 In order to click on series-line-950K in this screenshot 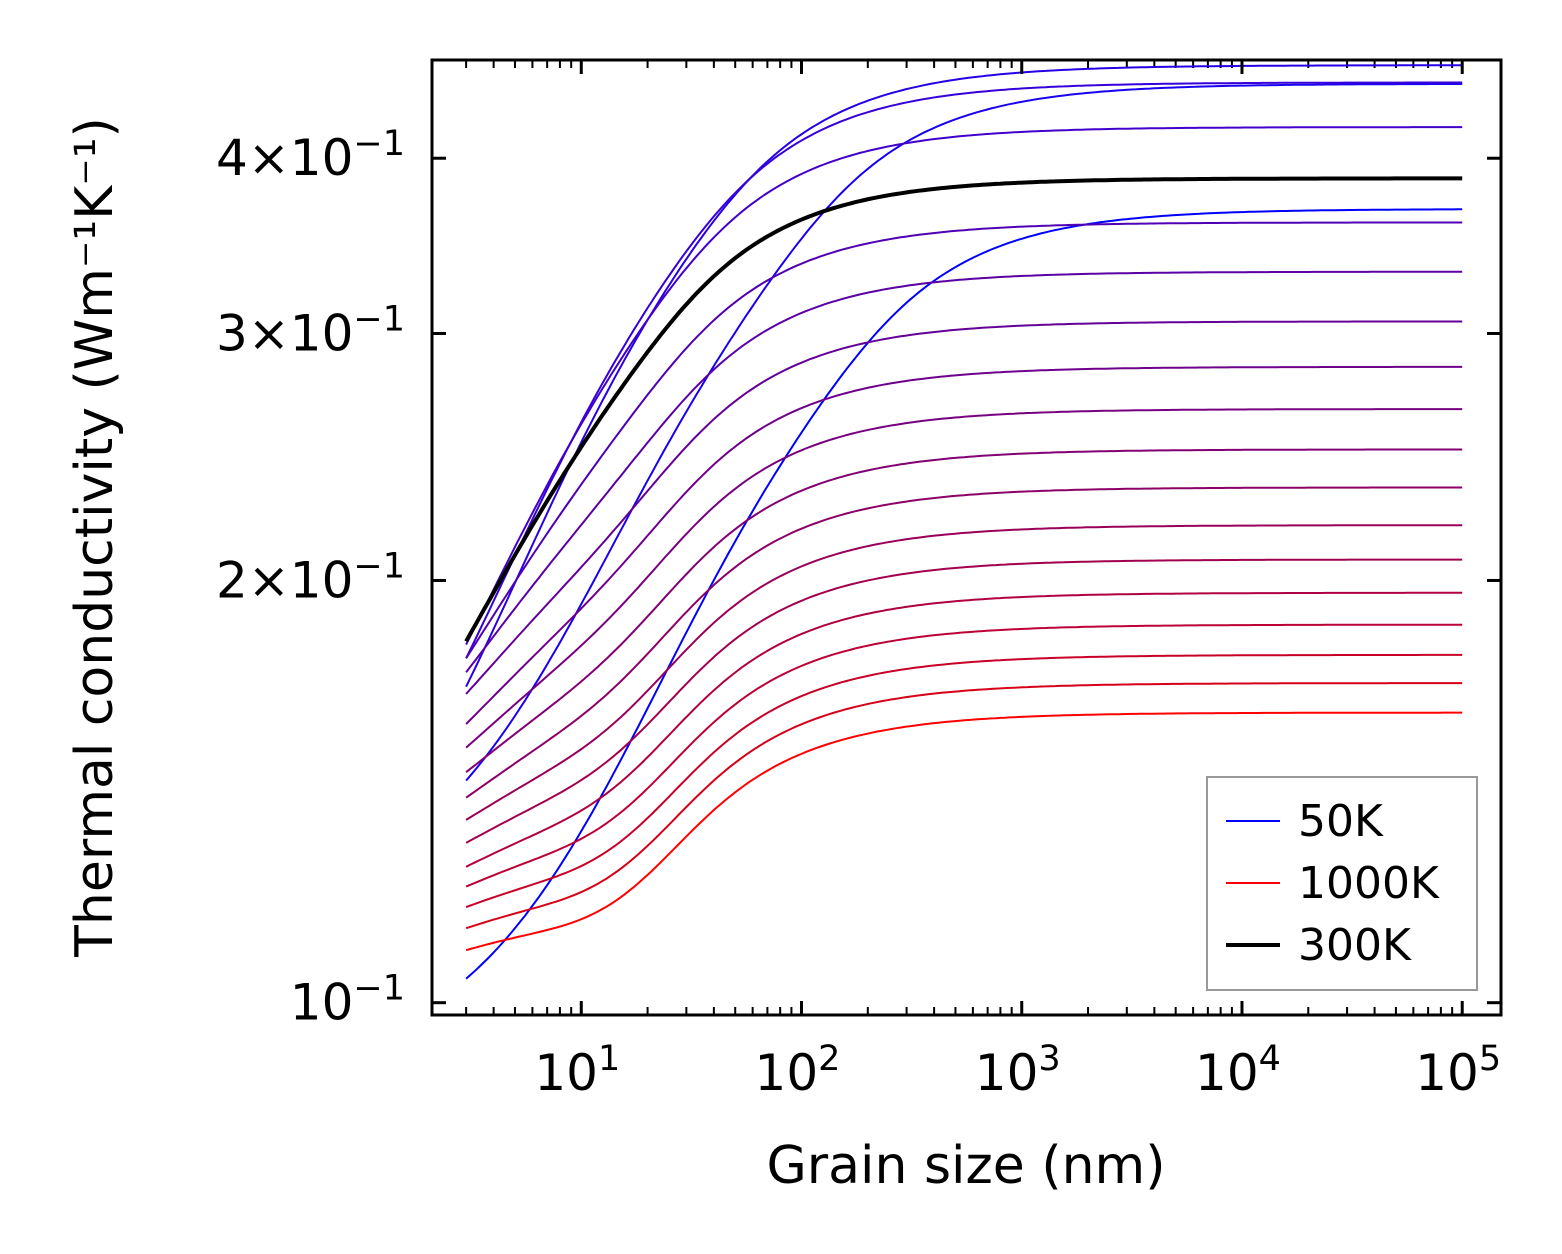, I will do `click(964, 806)`.